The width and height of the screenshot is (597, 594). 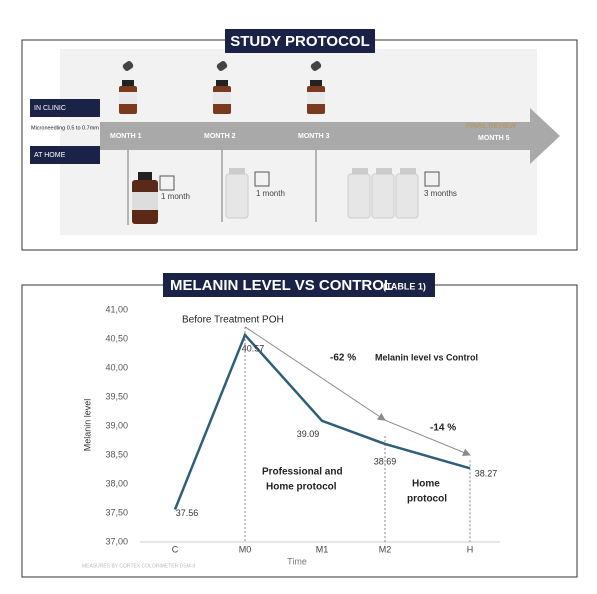 I want to click on y-tick-label: 38,00, so click(x=116, y=483).